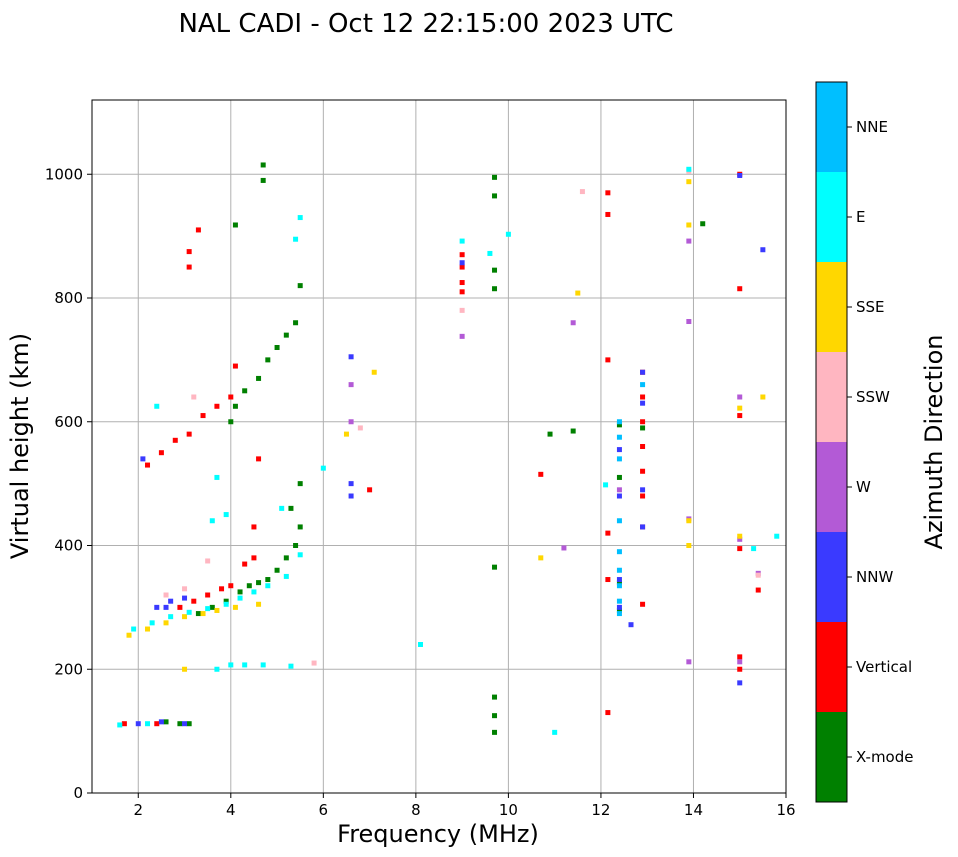 The height and width of the screenshot is (857, 958). Describe the element at coordinates (425, 24) in the screenshot. I see `chart-title: NAL CADI - Oct 12 22:15:00 2023 UTC` at that location.